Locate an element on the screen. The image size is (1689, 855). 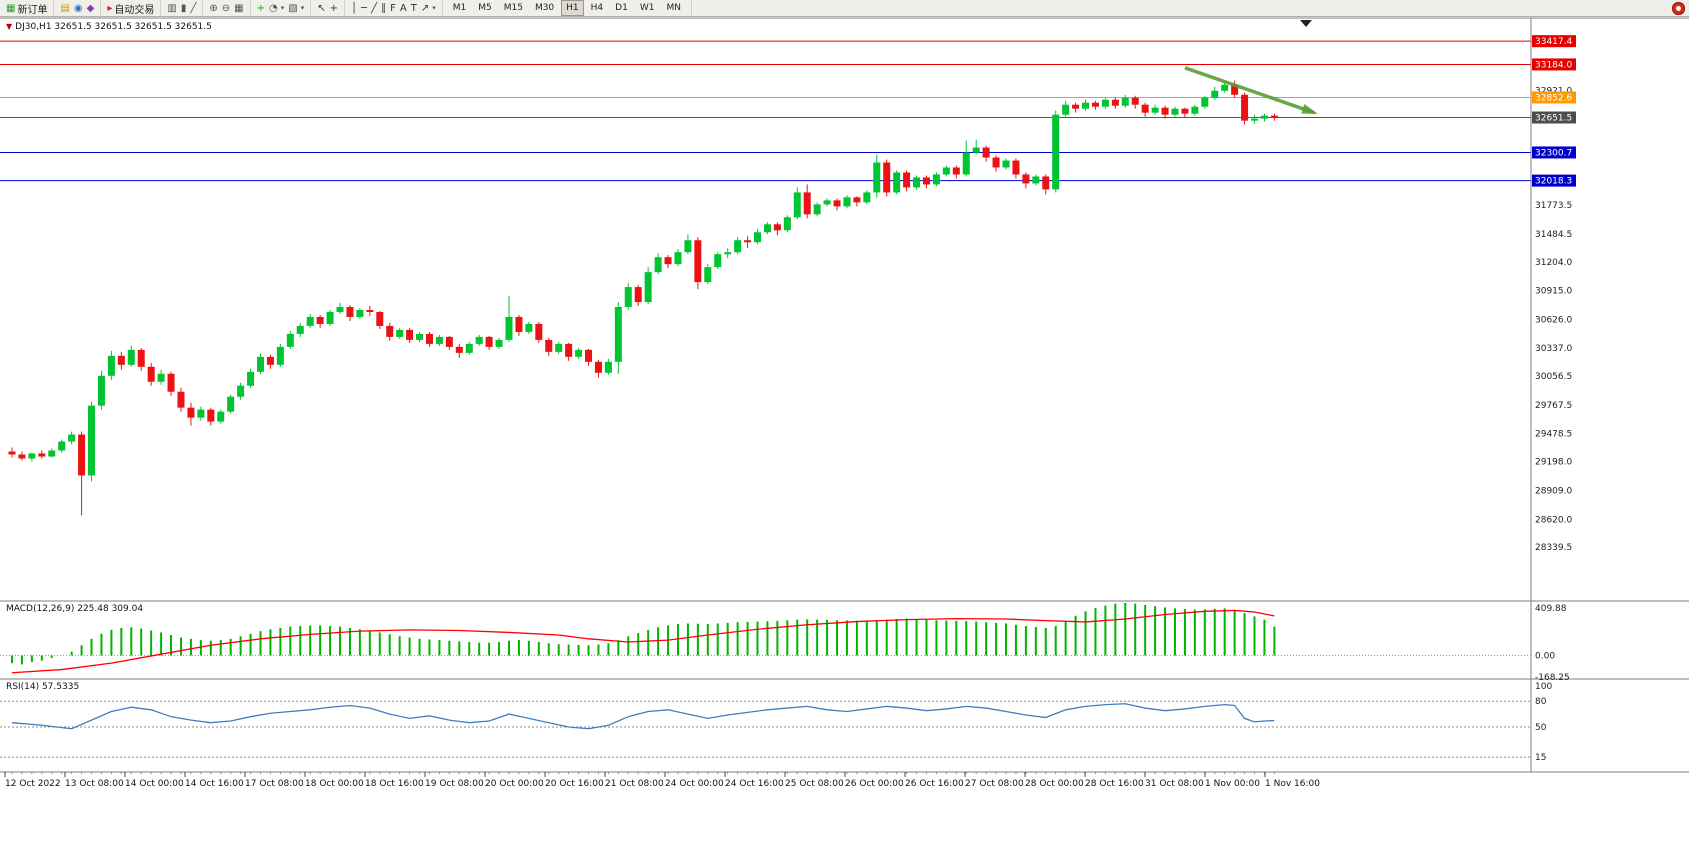
timeframe-H1: H1 is located at coordinates (572, 8).